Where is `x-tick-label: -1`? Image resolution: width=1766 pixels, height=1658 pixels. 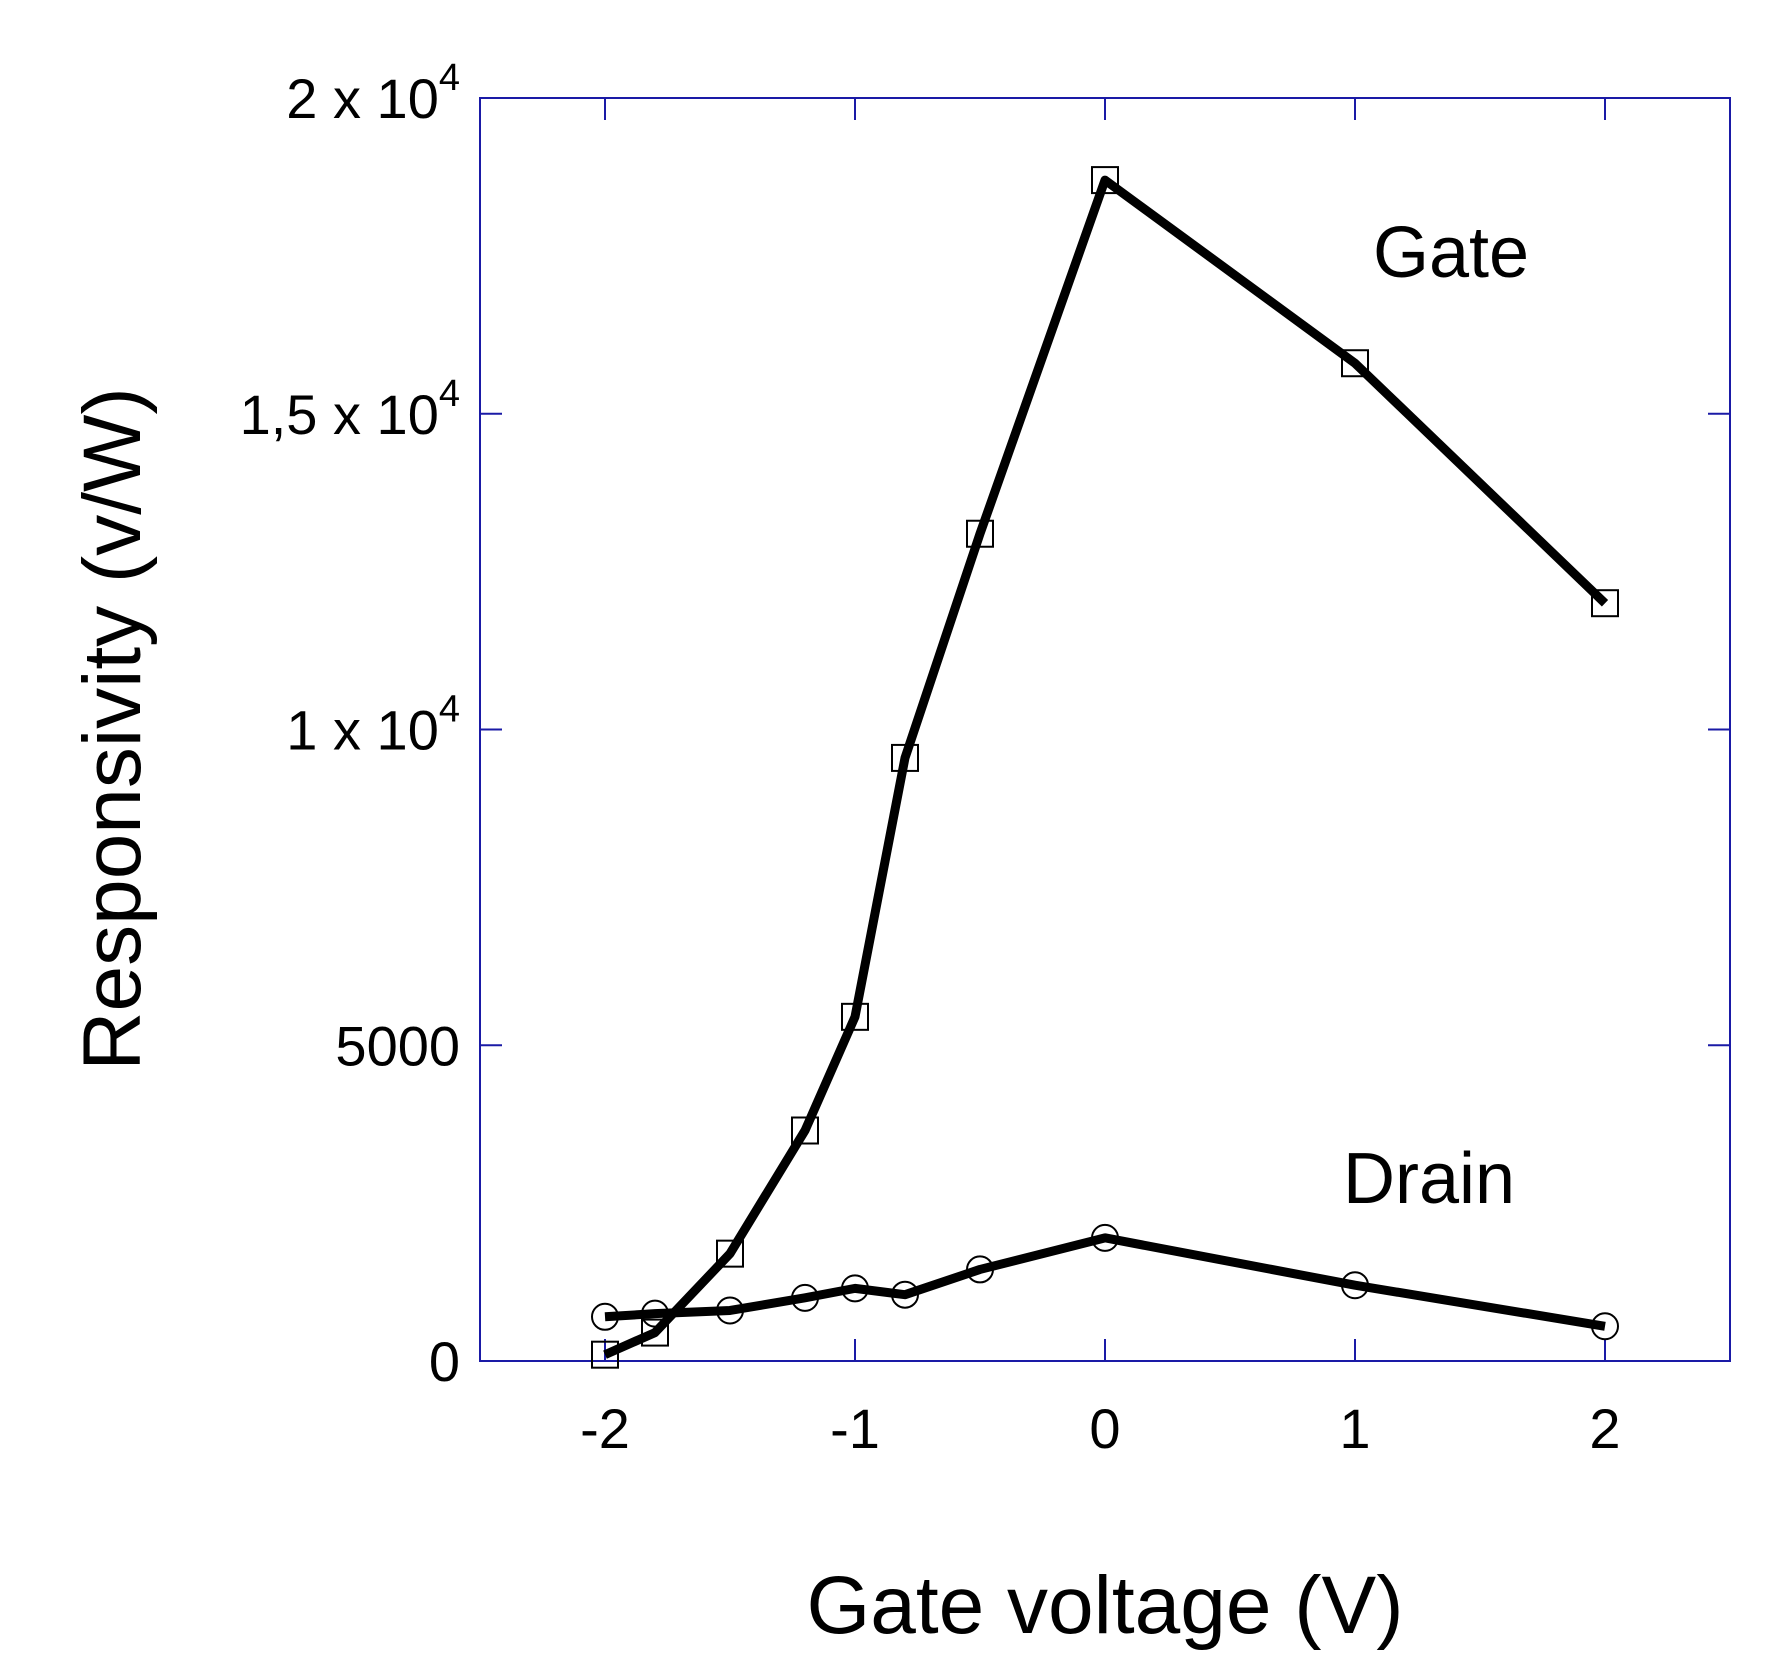
x-tick-label: -1 is located at coordinates (855, 1428).